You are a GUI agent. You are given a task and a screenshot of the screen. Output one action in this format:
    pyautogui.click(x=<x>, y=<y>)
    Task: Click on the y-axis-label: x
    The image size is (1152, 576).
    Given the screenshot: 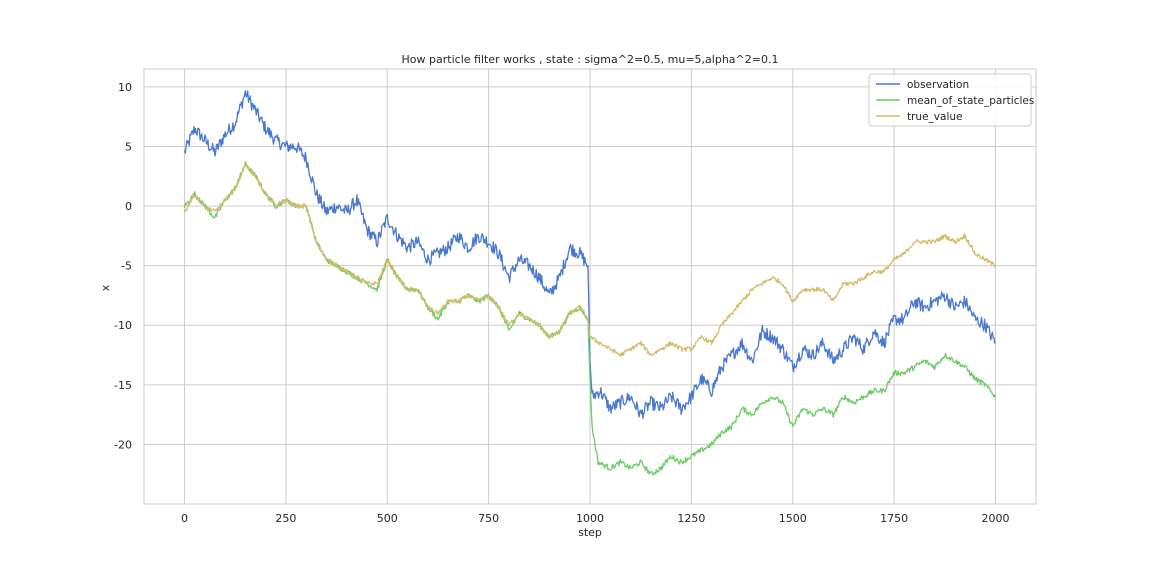 What is the action you would take?
    pyautogui.click(x=105, y=287)
    